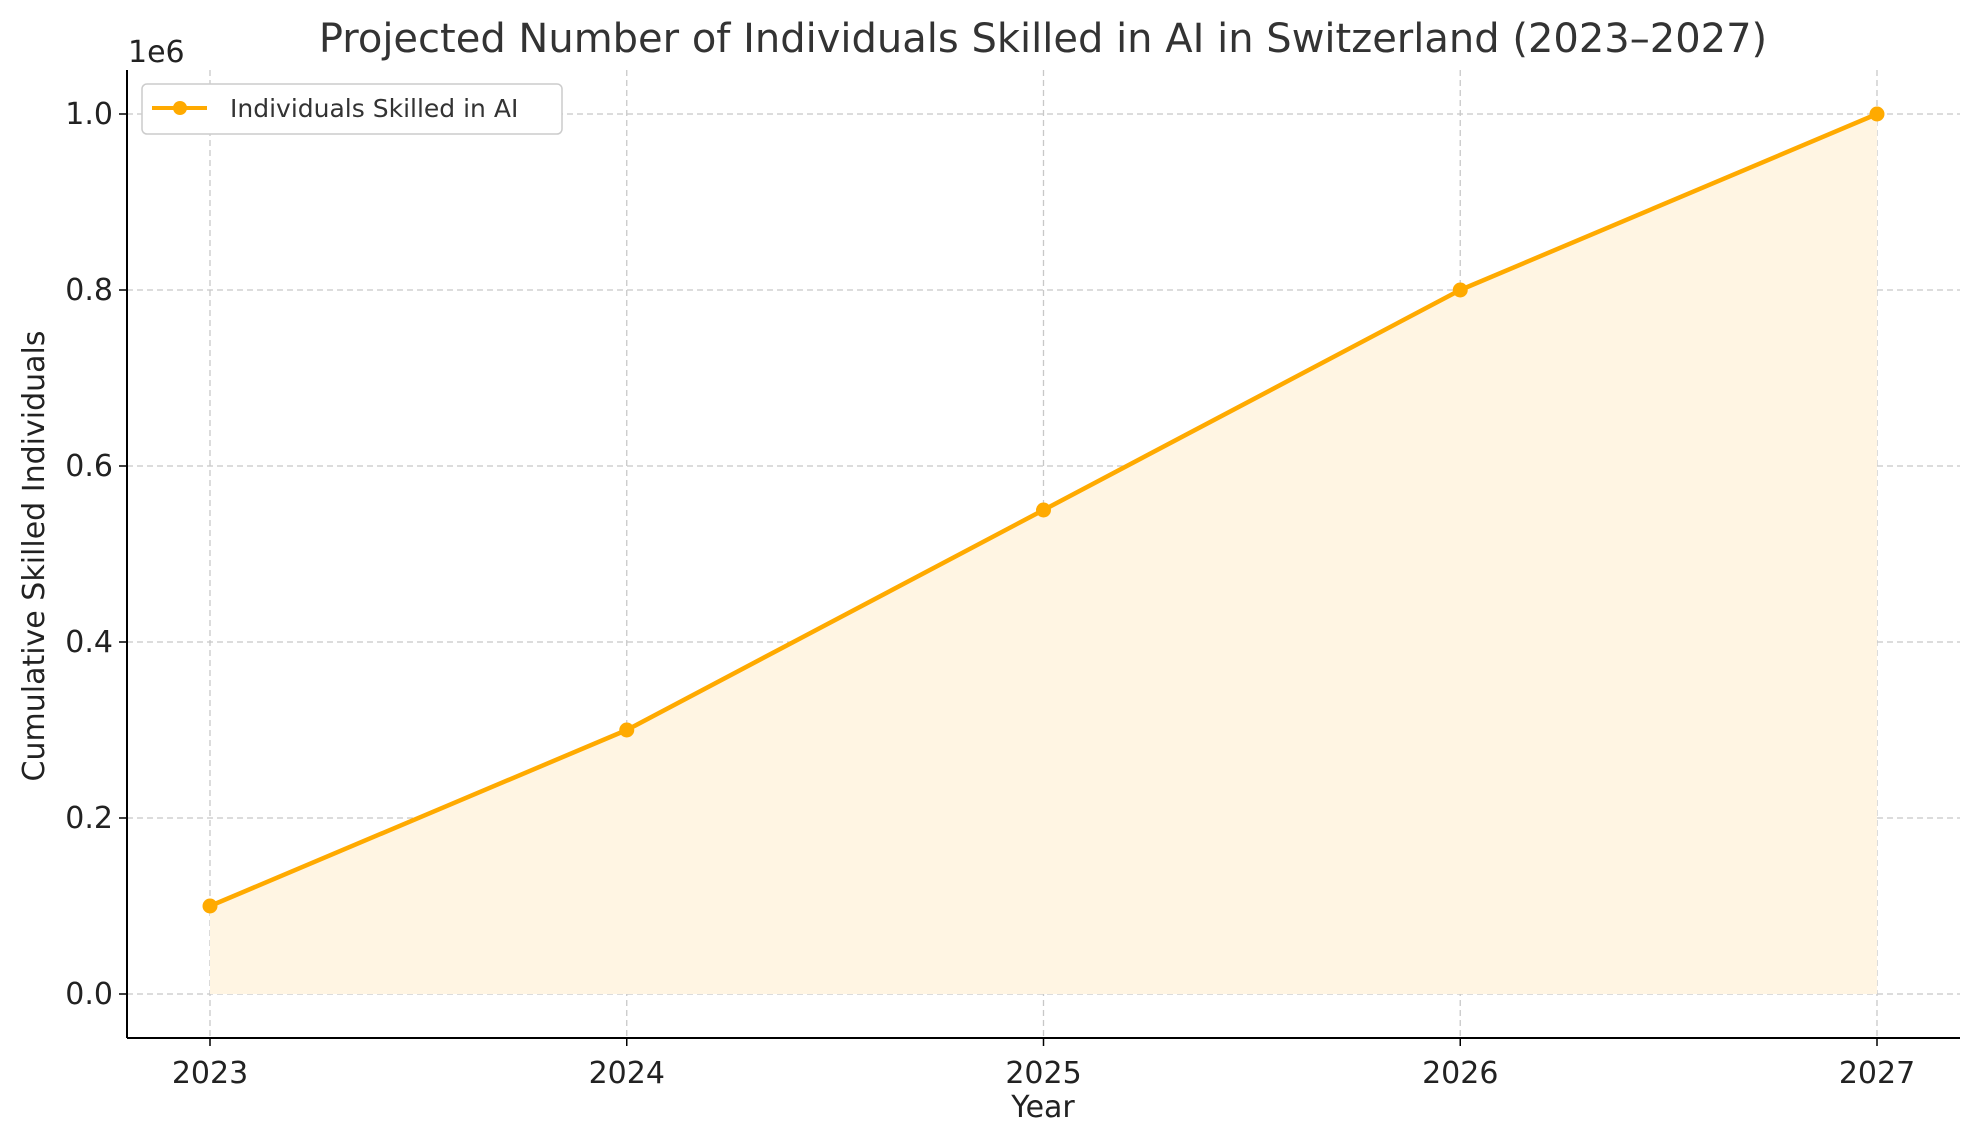  I want to click on y-tick-label: 1.0, so click(89, 114).